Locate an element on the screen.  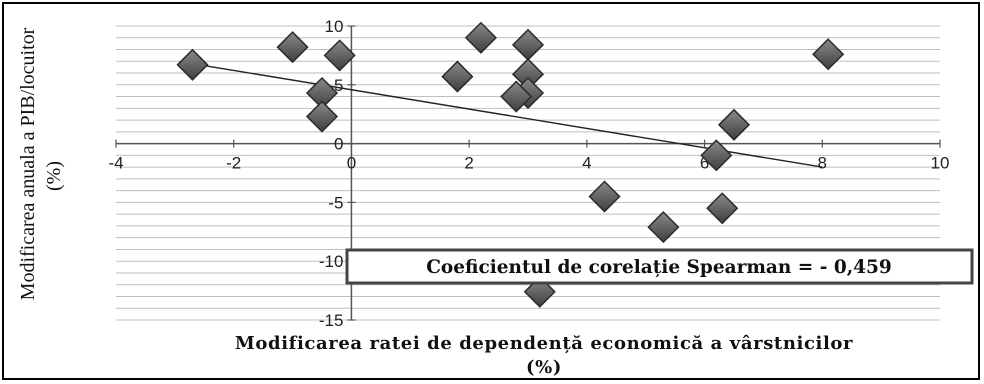
x-tick-label: 2 is located at coordinates (468, 163).